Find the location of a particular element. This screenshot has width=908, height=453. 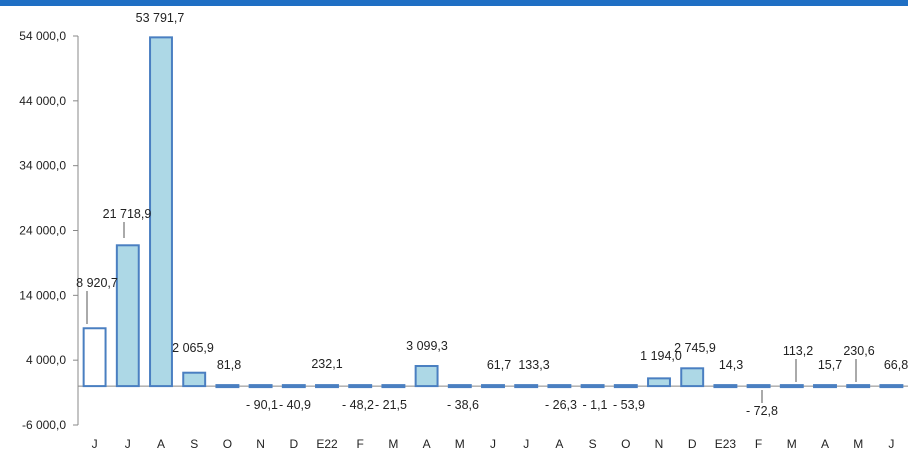

x-tick-label: E23 is located at coordinates (726, 444).